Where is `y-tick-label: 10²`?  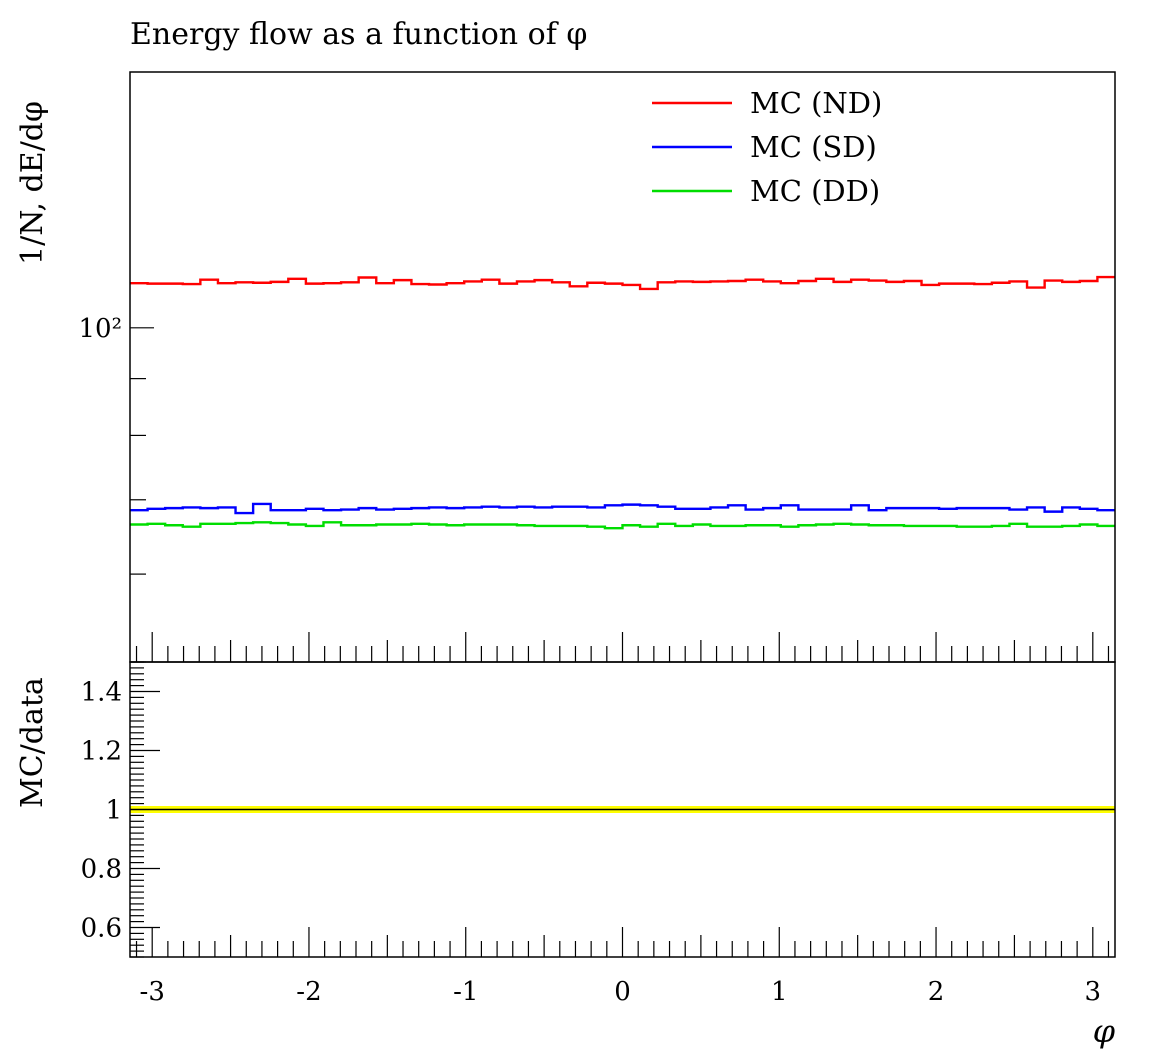 y-tick-label: 10² is located at coordinates (100, 329).